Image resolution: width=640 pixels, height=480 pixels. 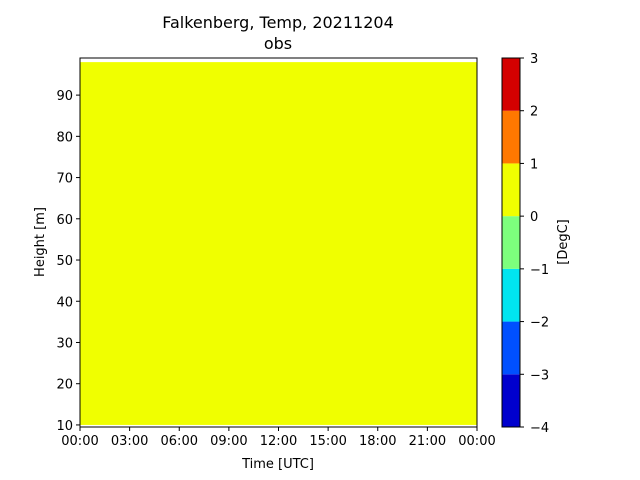 I want to click on y-tick-label: 50, so click(x=64, y=261).